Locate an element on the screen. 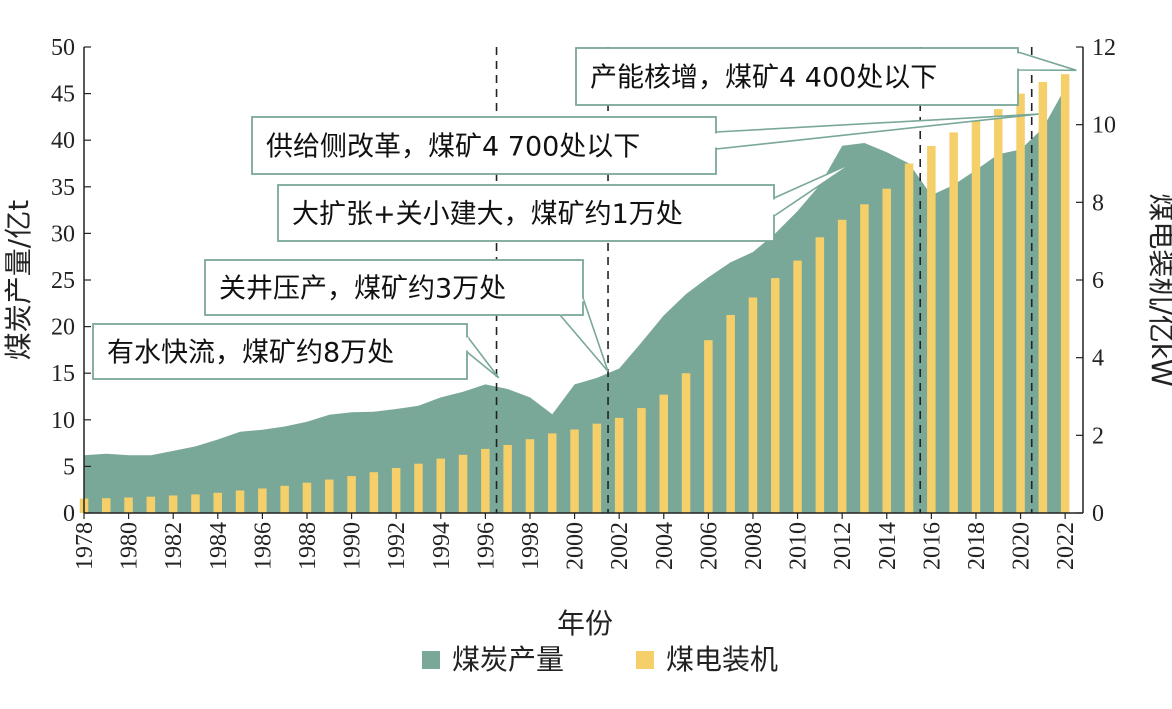 The height and width of the screenshot is (709, 1172). x-tick-label-1992: 1992 is located at coordinates (397, 546).